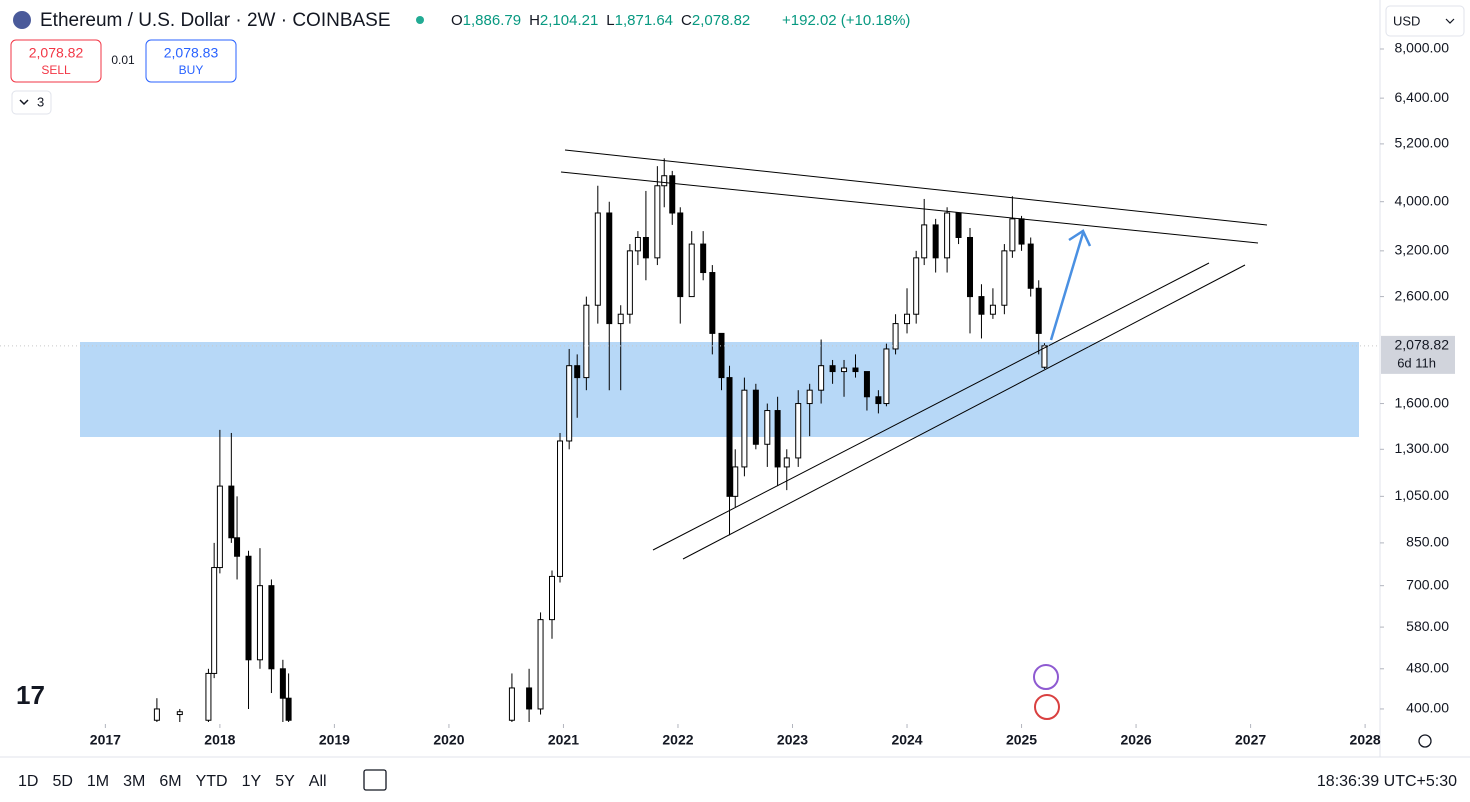 This screenshot has height=802, width=1470. I want to click on y-tick-label: 4,000.00, so click(1422, 200).